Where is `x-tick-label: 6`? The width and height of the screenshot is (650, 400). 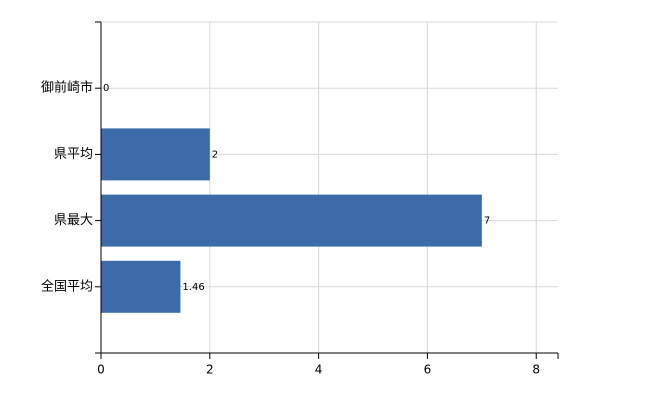 x-tick-label: 6 is located at coordinates (428, 370).